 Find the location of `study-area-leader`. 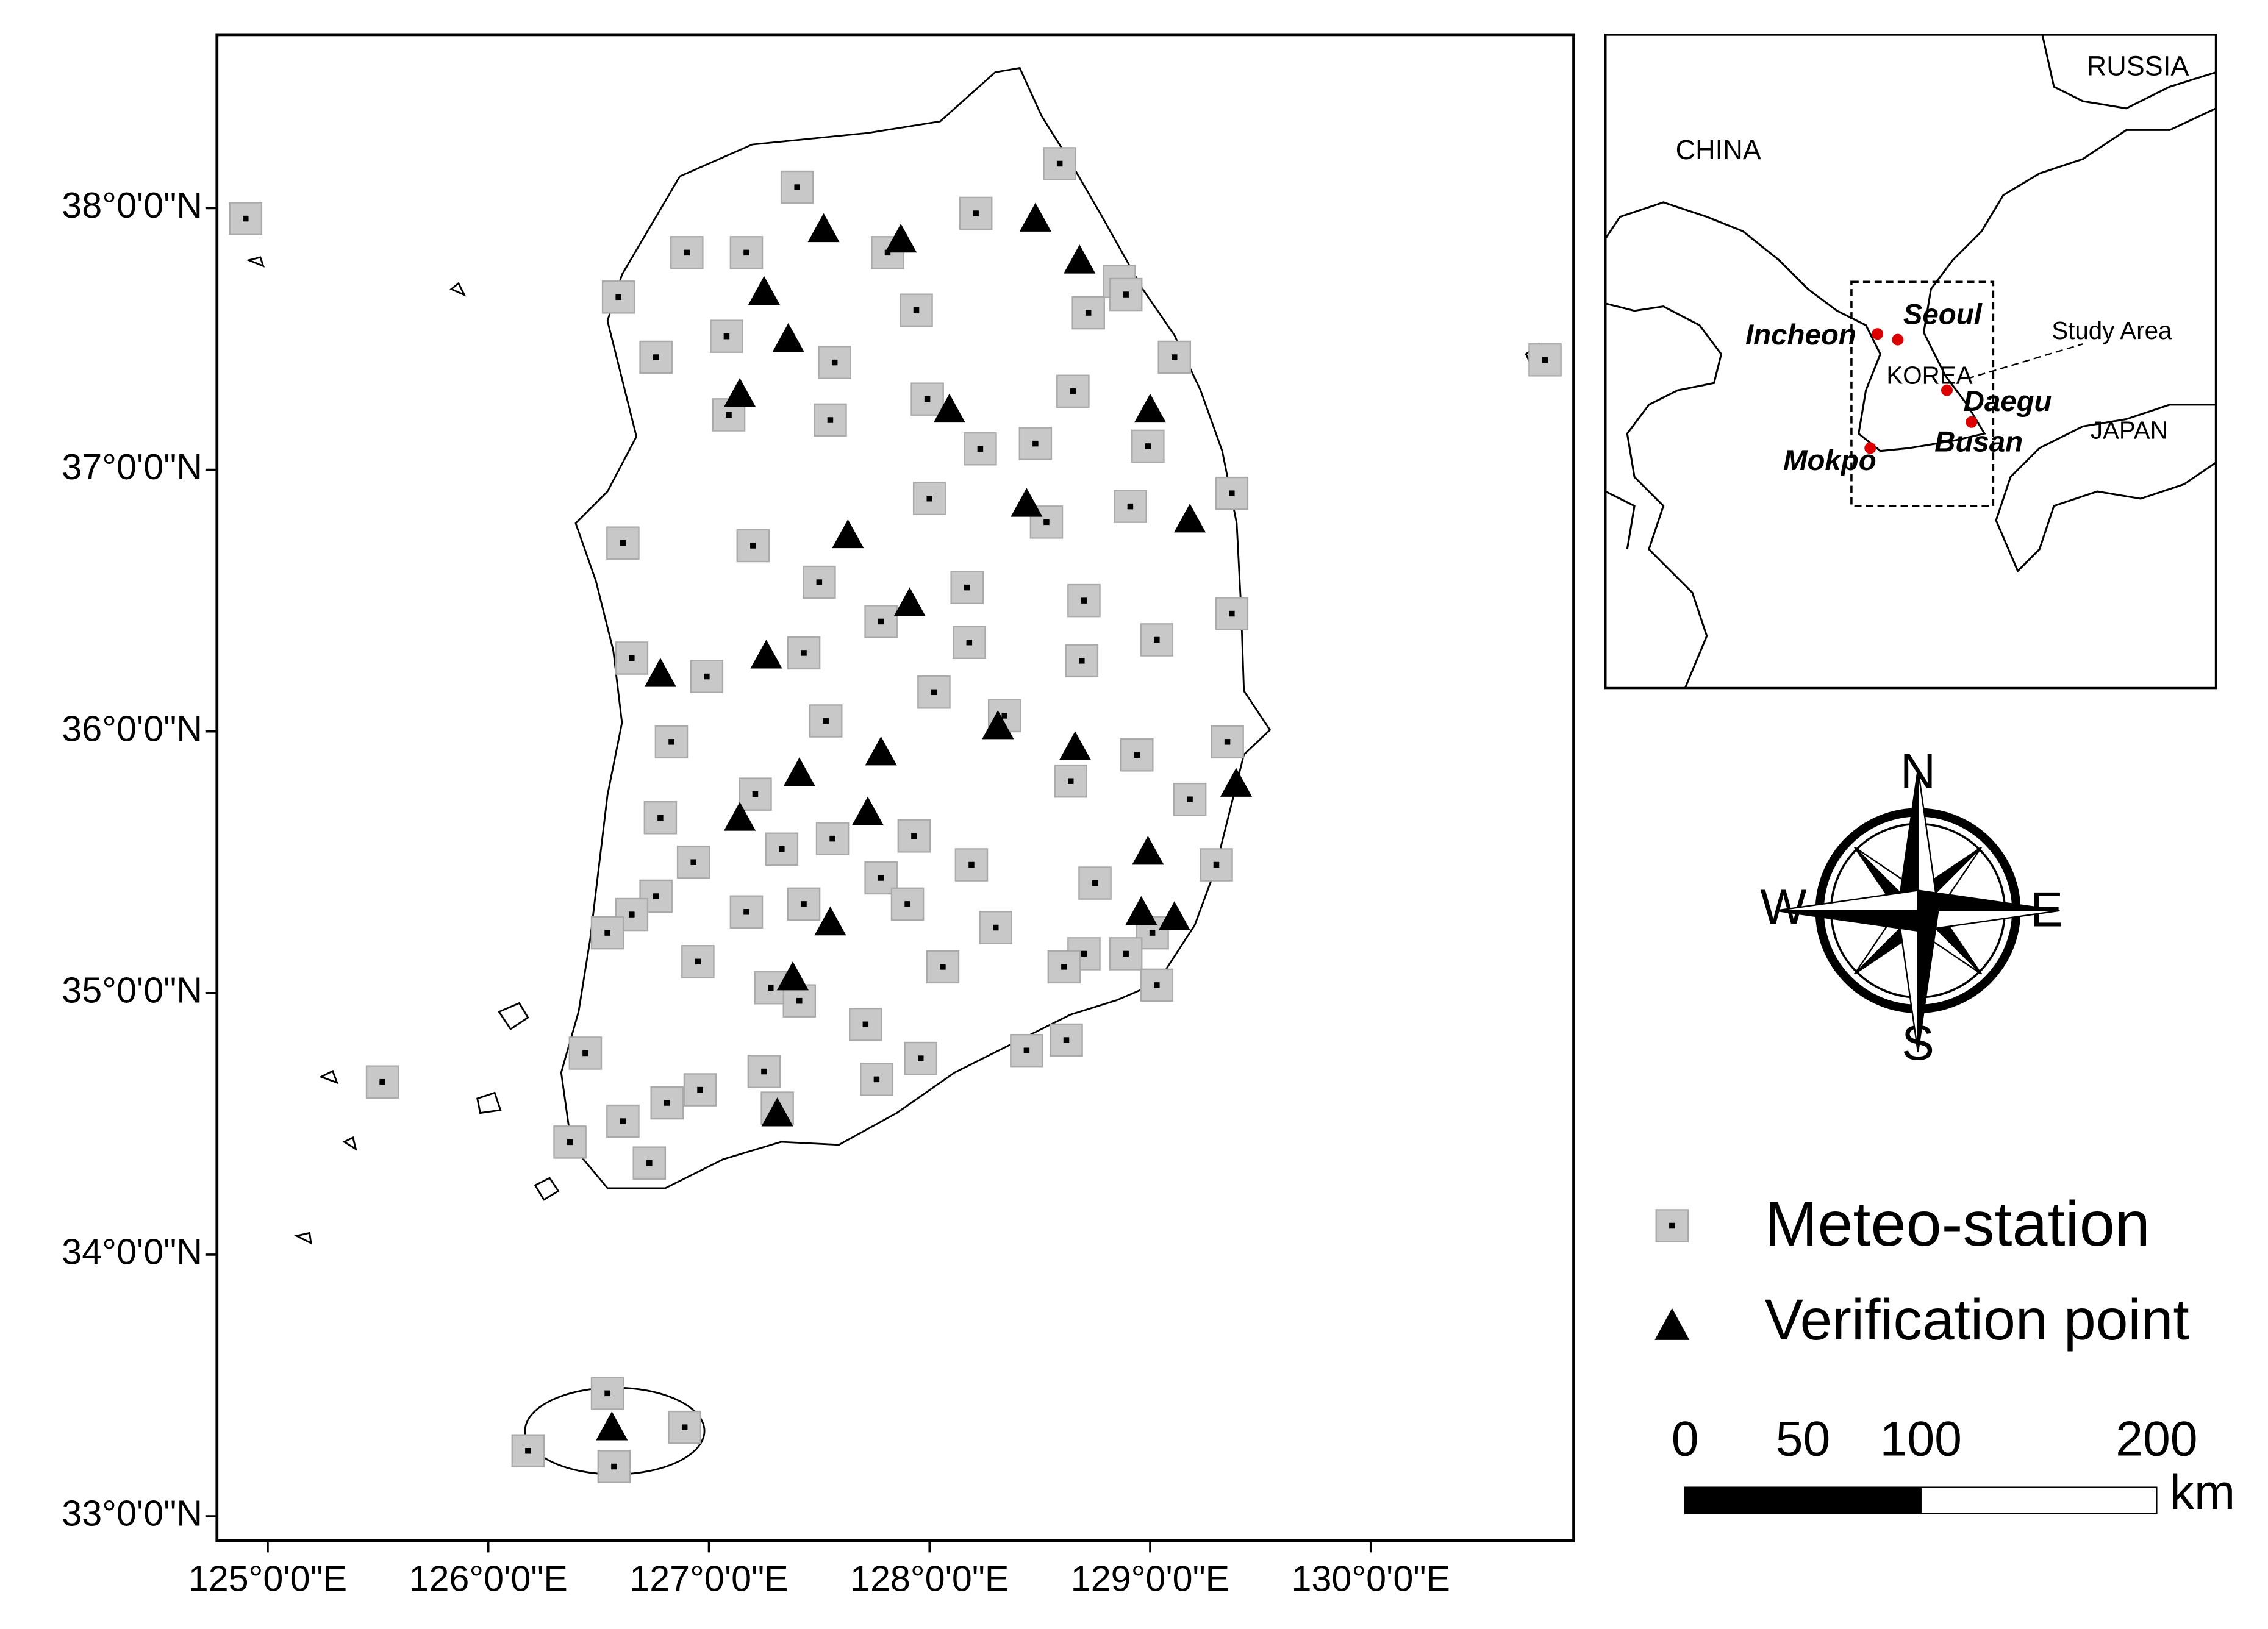

study-area-leader is located at coordinates (2025, 362).